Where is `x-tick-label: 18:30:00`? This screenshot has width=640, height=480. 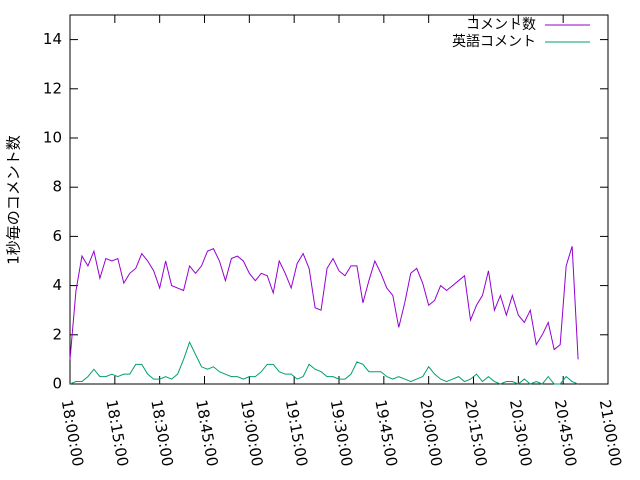 x-tick-label: 18:30:00 is located at coordinates (161, 432).